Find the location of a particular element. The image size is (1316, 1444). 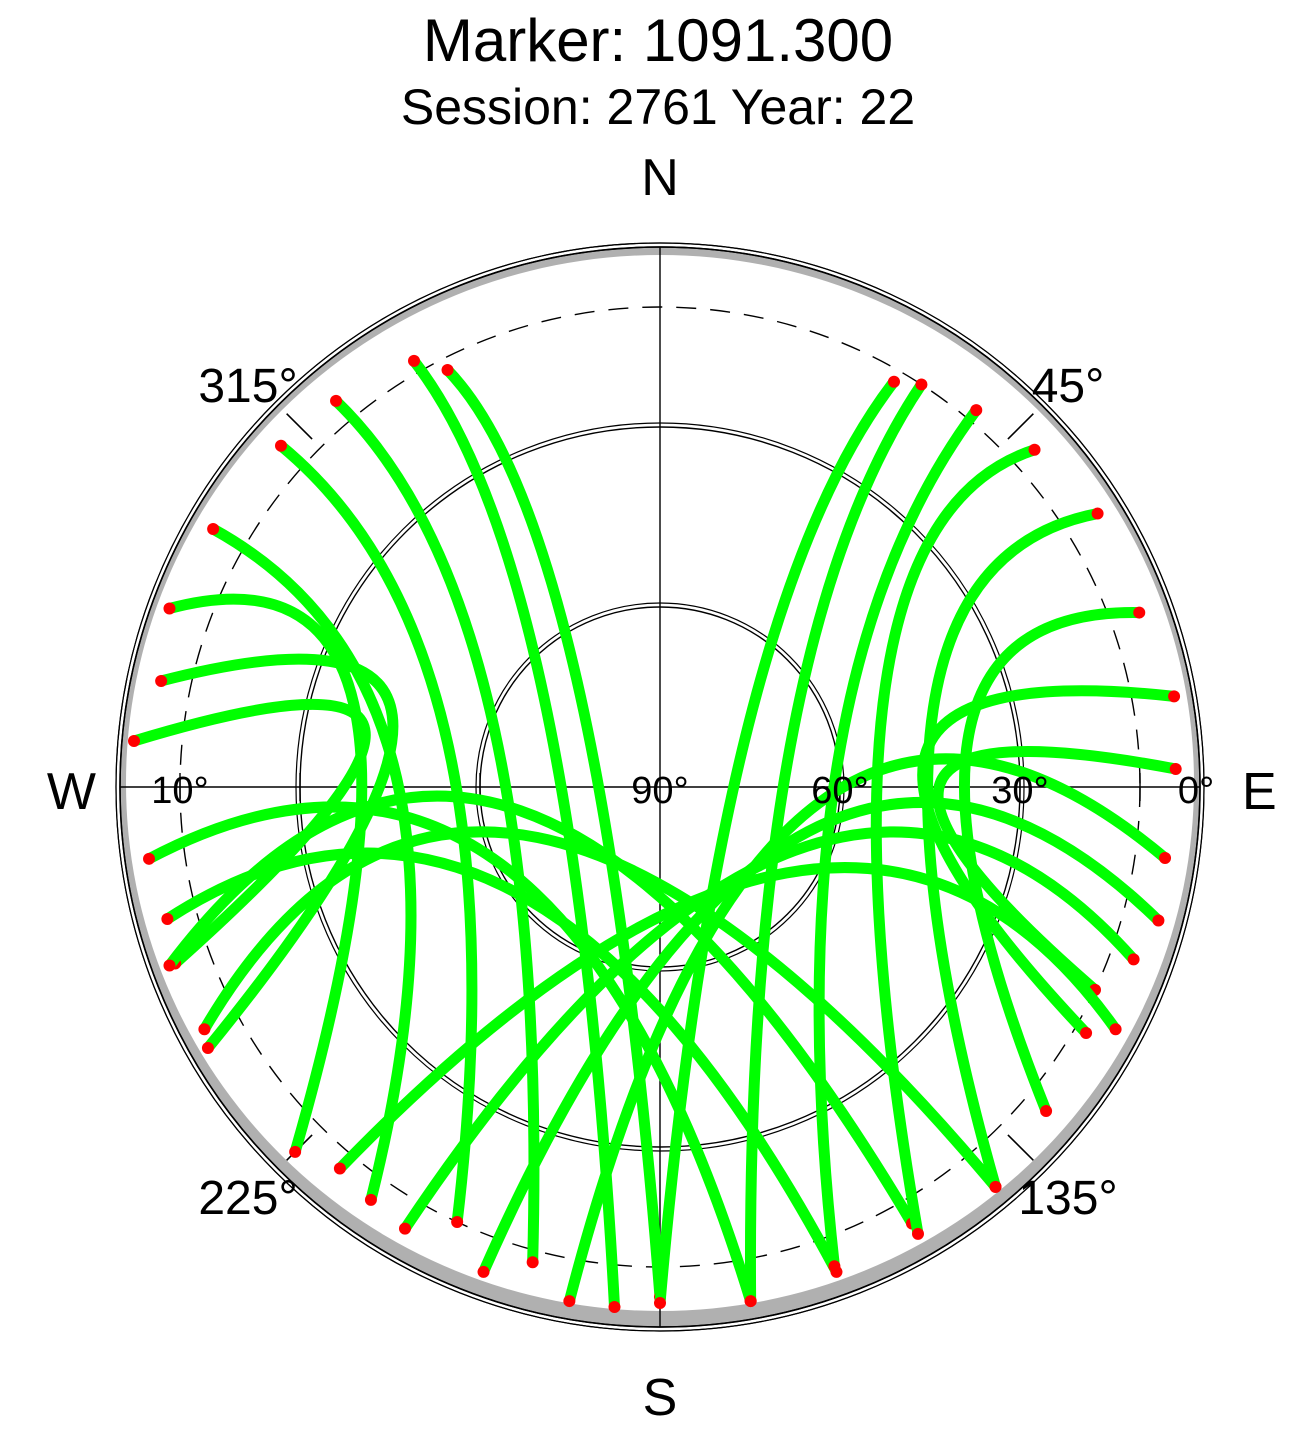

direction-label-south: S is located at coordinates (660, 1398).